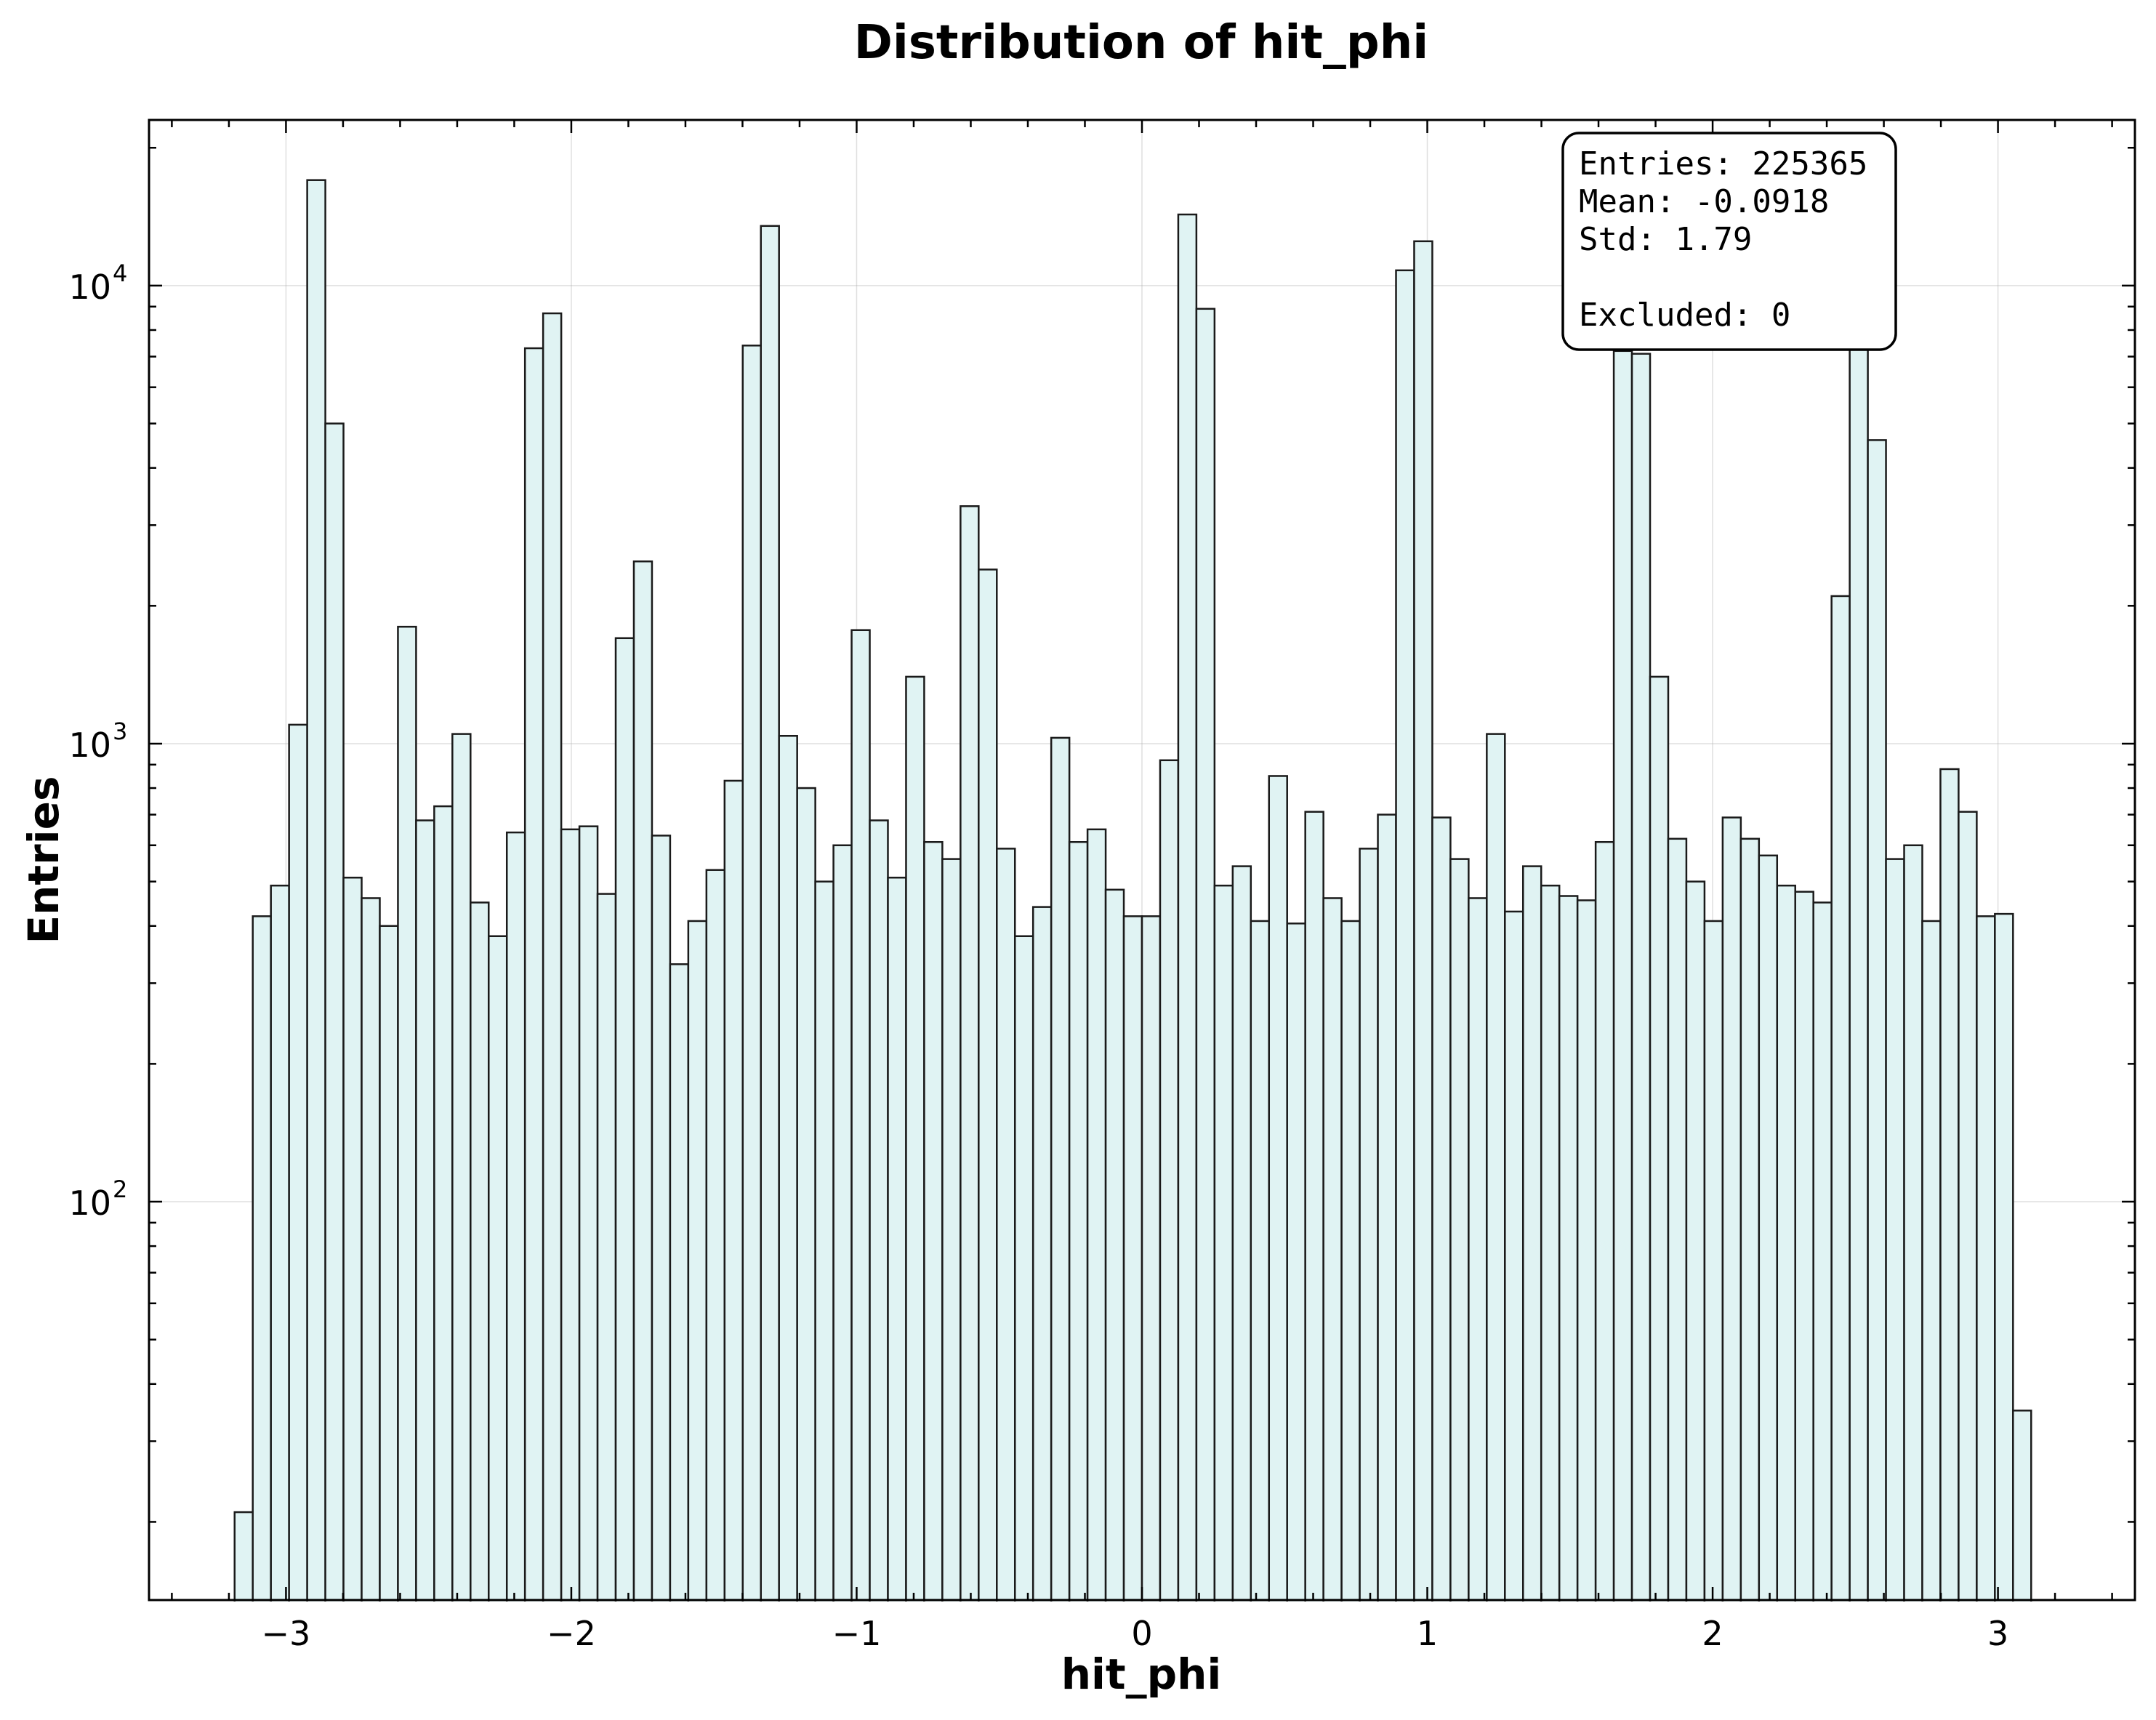  What do you see at coordinates (1665, 239) in the screenshot?
I see `stats-std: Std: 1.79` at bounding box center [1665, 239].